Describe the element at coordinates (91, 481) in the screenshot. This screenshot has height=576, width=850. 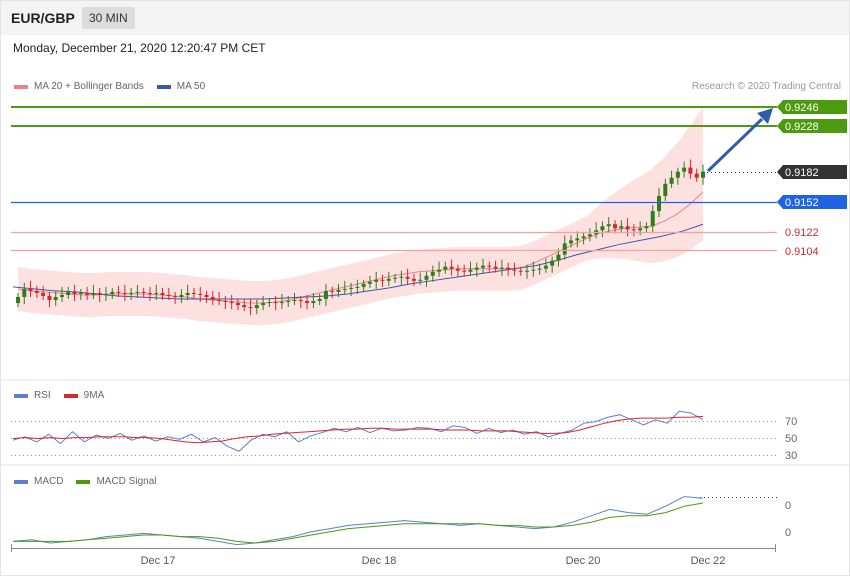
I see `macd-legend: MACD MACD Signal` at that location.